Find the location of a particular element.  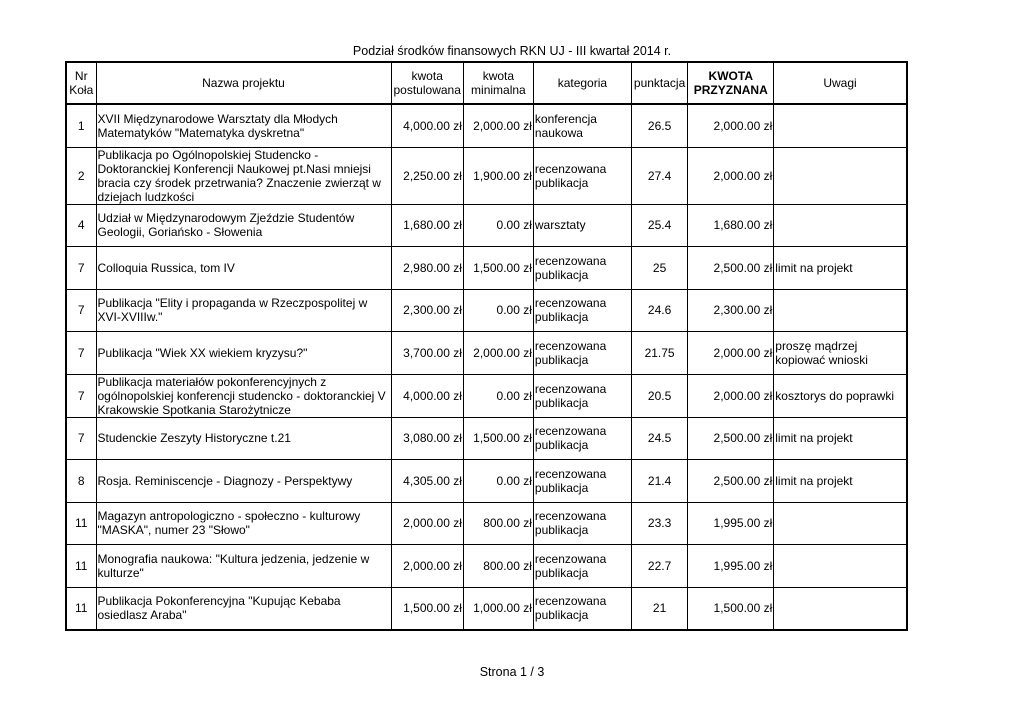

cell-punktacja: 25.4 is located at coordinates (659, 225).